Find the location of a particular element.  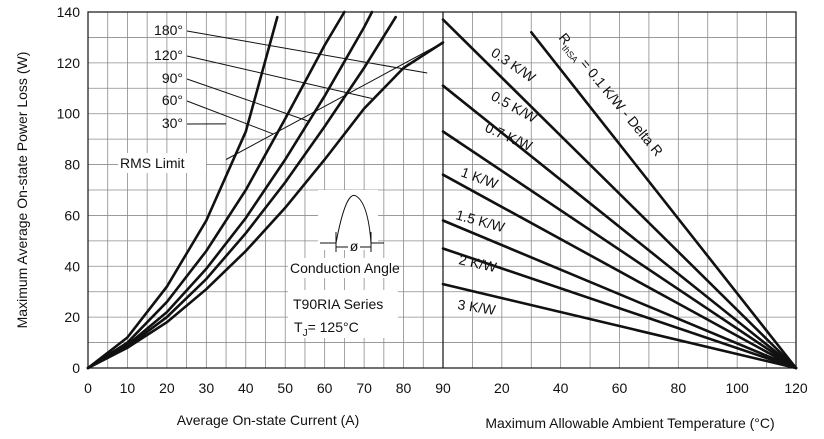

x-tick-label: 90 is located at coordinates (443, 388).